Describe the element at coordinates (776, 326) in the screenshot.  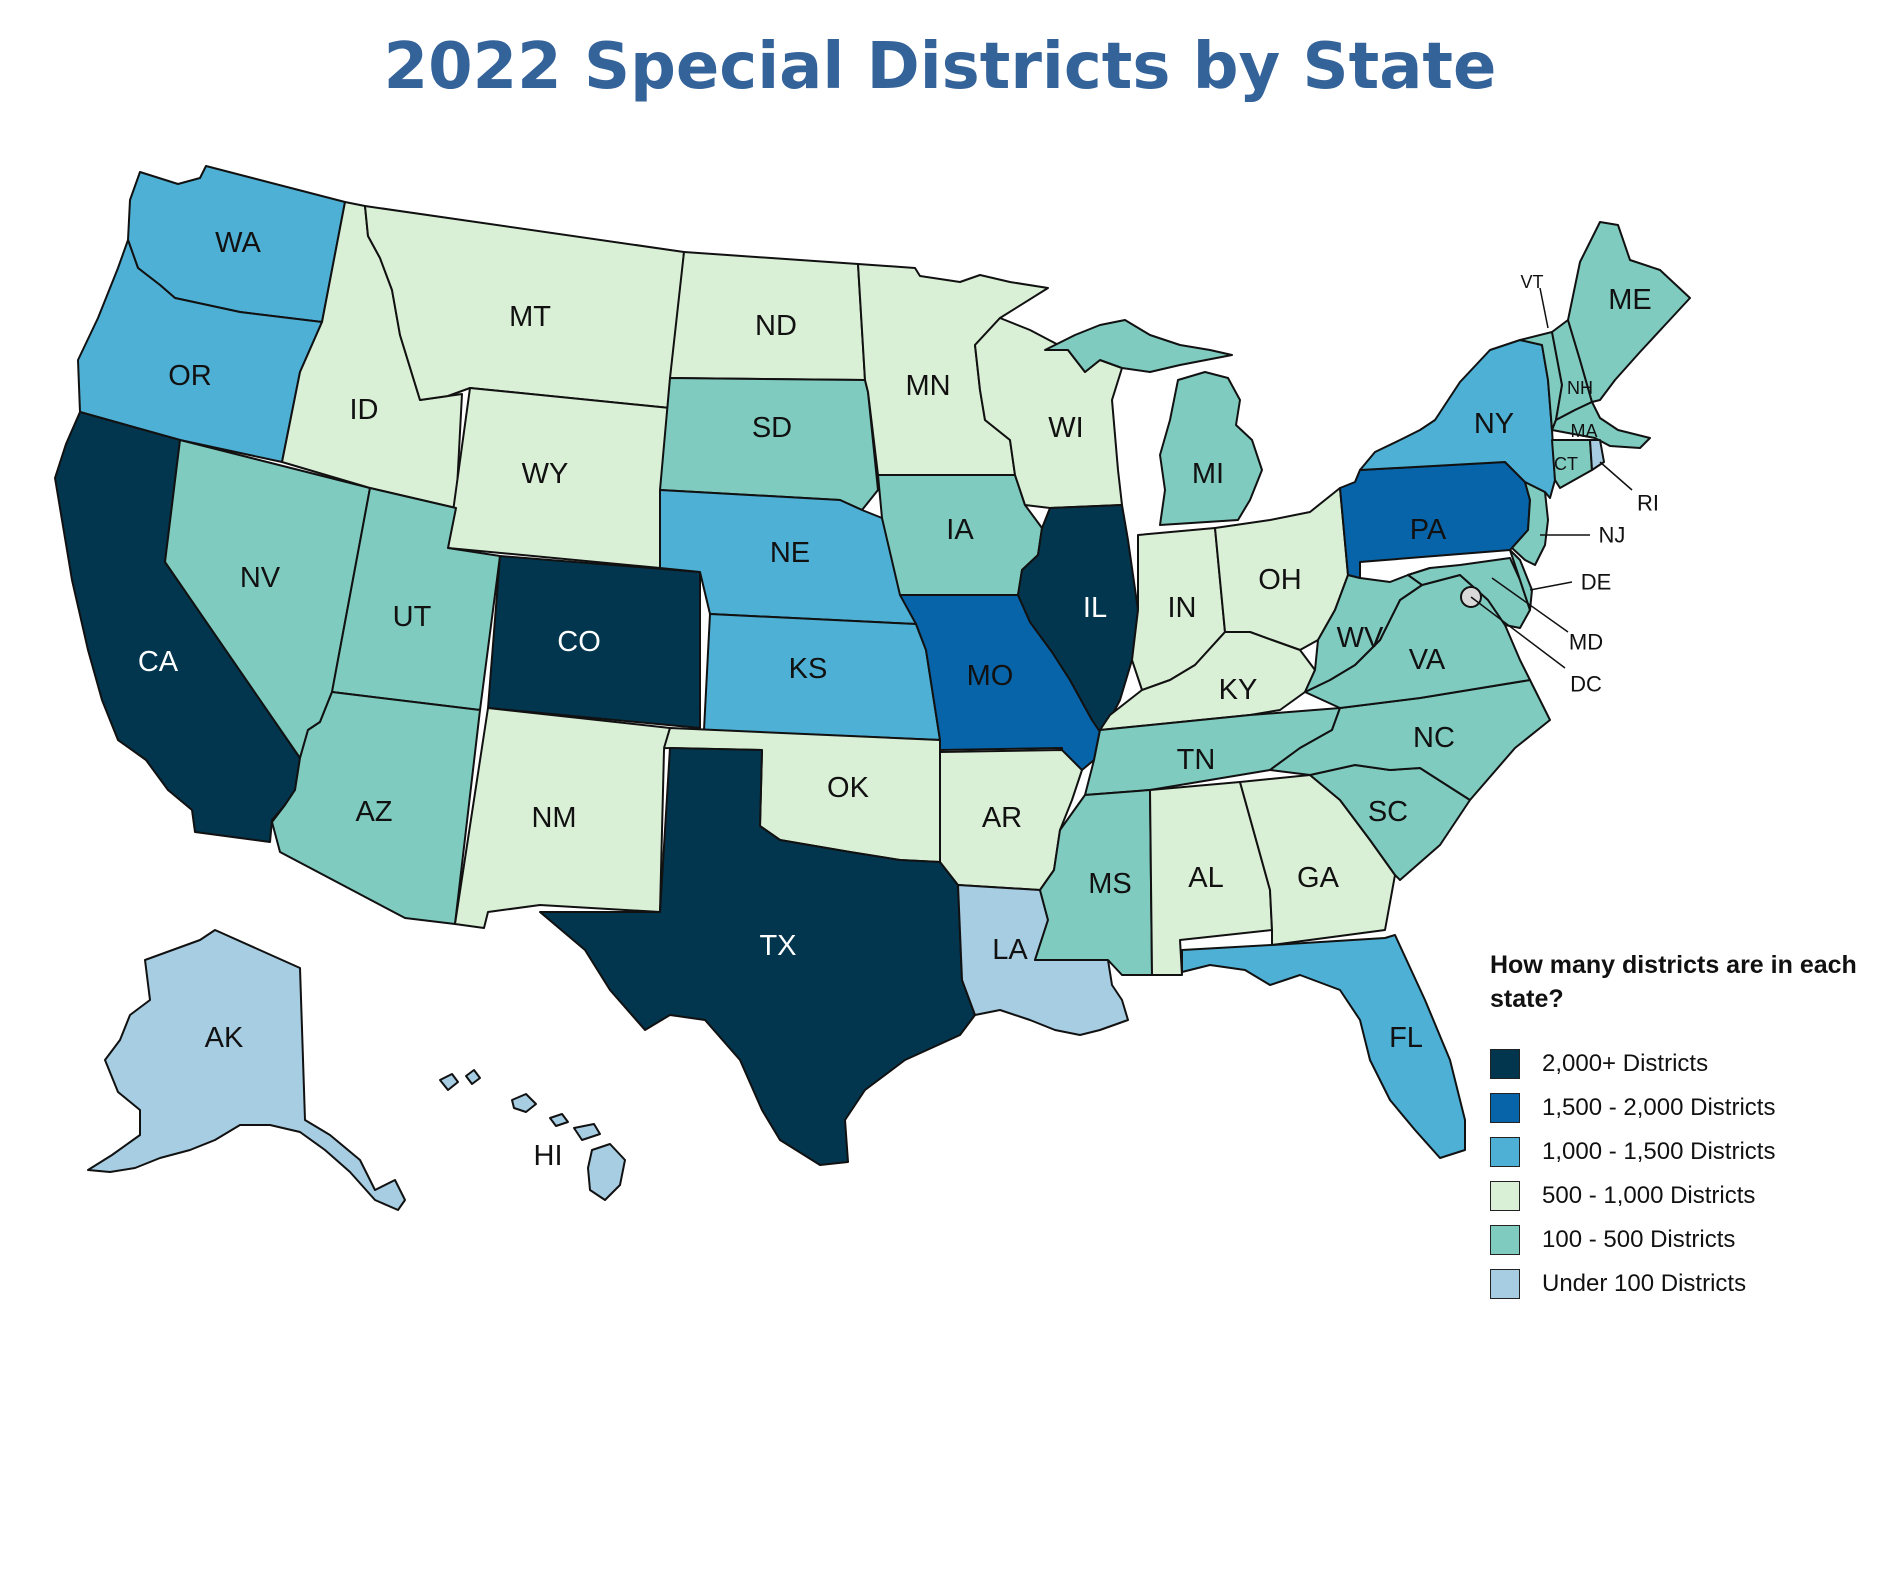
I see `label-ND: ND` at that location.